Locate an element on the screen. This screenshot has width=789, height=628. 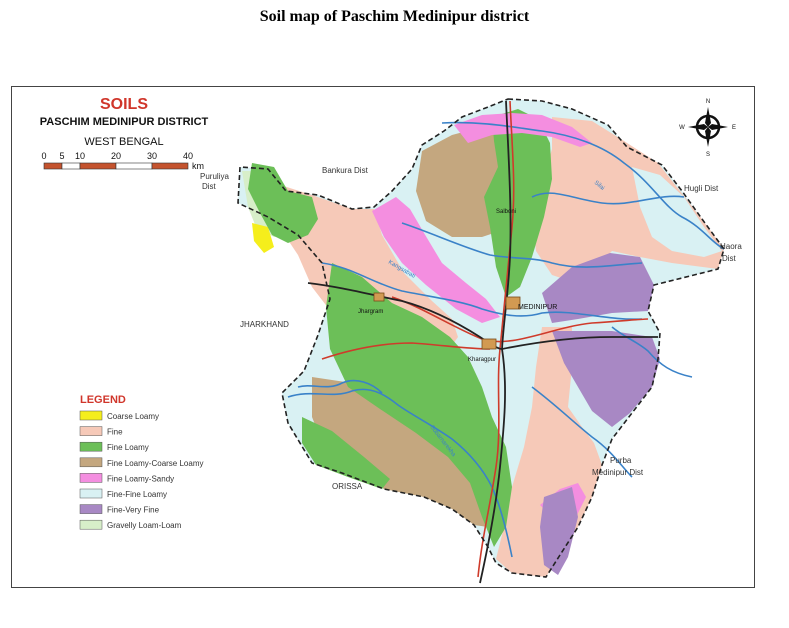
compass-n: N is located at coordinates (708, 102).